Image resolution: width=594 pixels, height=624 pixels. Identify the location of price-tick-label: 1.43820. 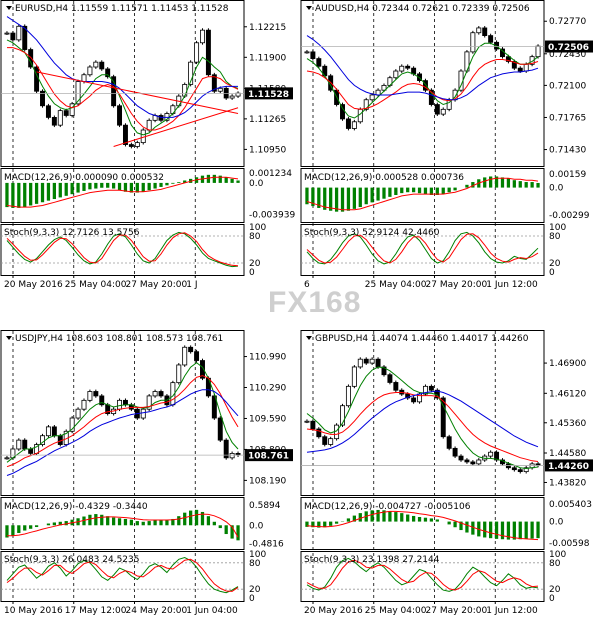
(567, 483).